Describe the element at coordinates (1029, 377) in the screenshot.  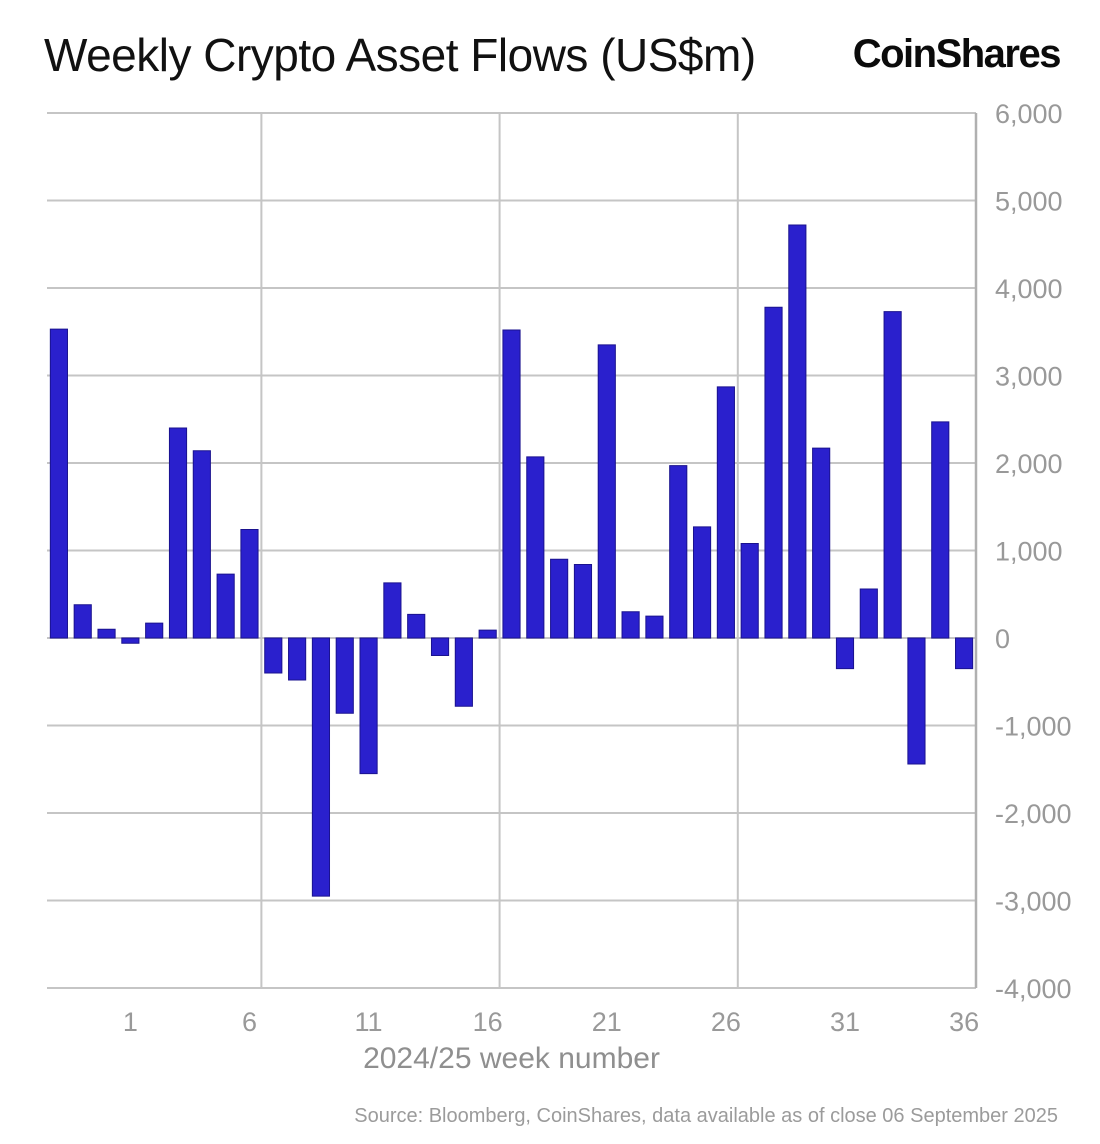
I see `y-tick-label: 3,000` at that location.